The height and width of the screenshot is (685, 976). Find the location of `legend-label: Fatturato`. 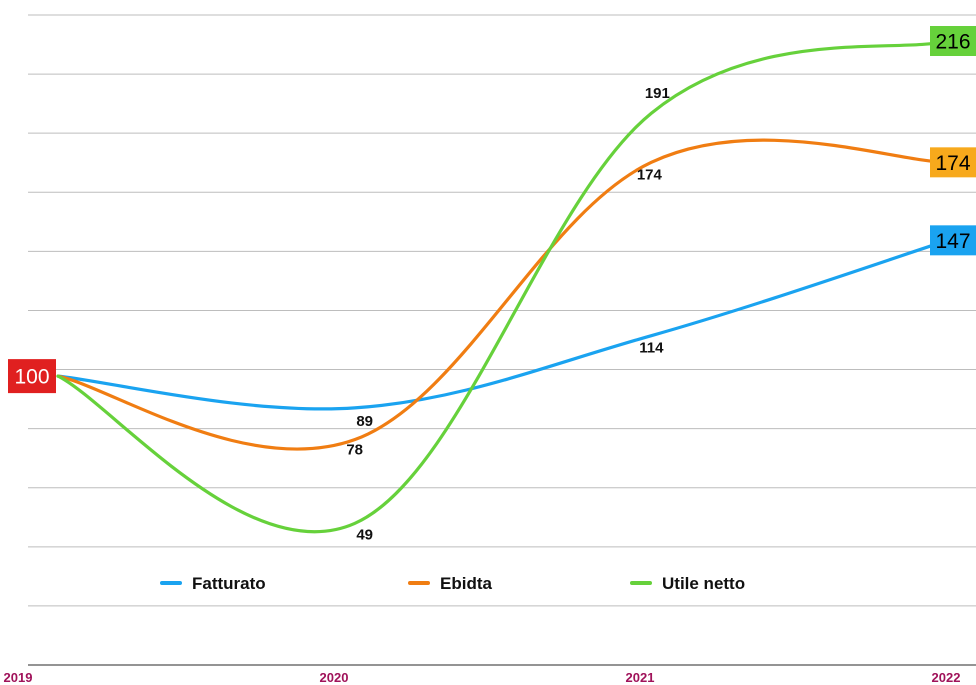

legend-label: Fatturato is located at coordinates (229, 583).